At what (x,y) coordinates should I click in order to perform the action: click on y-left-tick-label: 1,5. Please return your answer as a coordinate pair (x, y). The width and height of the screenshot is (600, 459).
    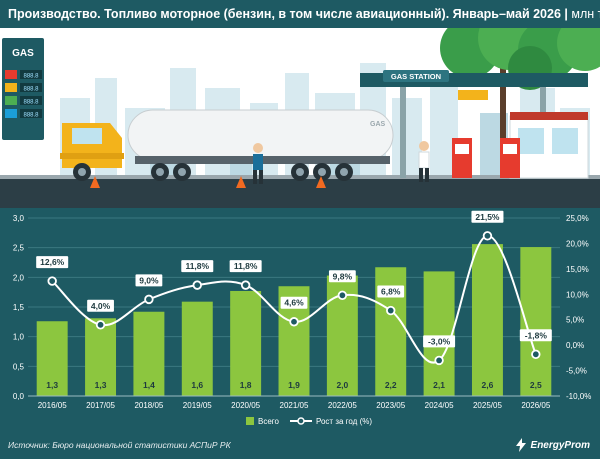
    Looking at the image, I should click on (19, 307).